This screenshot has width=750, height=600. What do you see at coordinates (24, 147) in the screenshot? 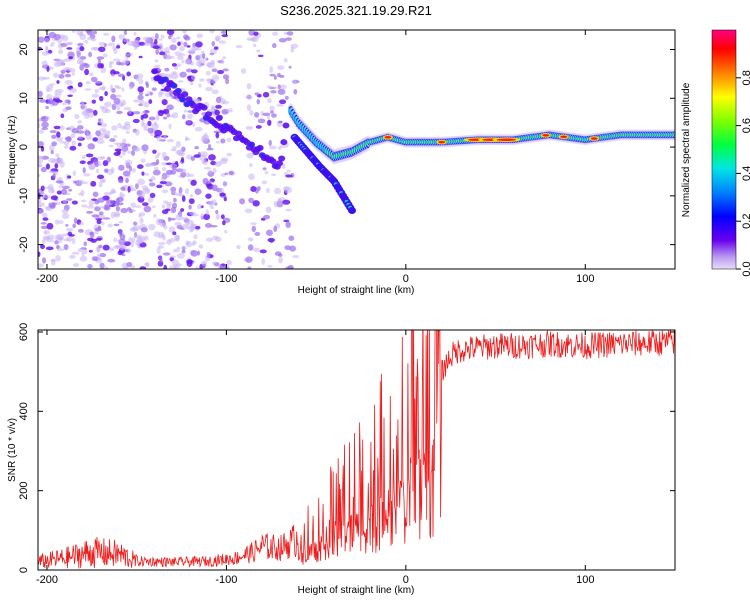
I see `spectrogram-y-tick-label: 0` at bounding box center [24, 147].